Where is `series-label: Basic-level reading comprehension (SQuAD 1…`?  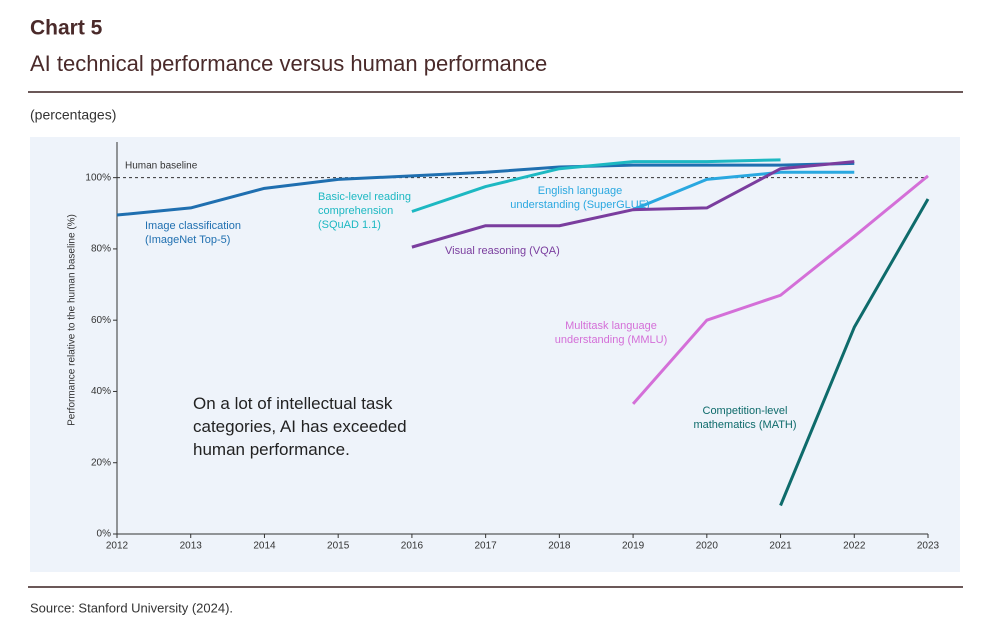
series-label: Basic-level reading comprehension (SQuAD 1… is located at coordinates (364, 211).